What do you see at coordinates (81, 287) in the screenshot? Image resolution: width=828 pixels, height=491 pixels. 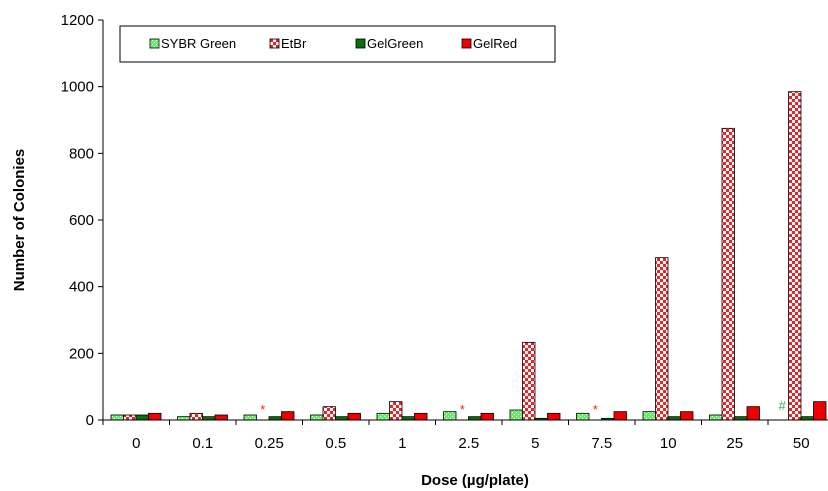 I see `y-tick-label: 400` at bounding box center [81, 287].